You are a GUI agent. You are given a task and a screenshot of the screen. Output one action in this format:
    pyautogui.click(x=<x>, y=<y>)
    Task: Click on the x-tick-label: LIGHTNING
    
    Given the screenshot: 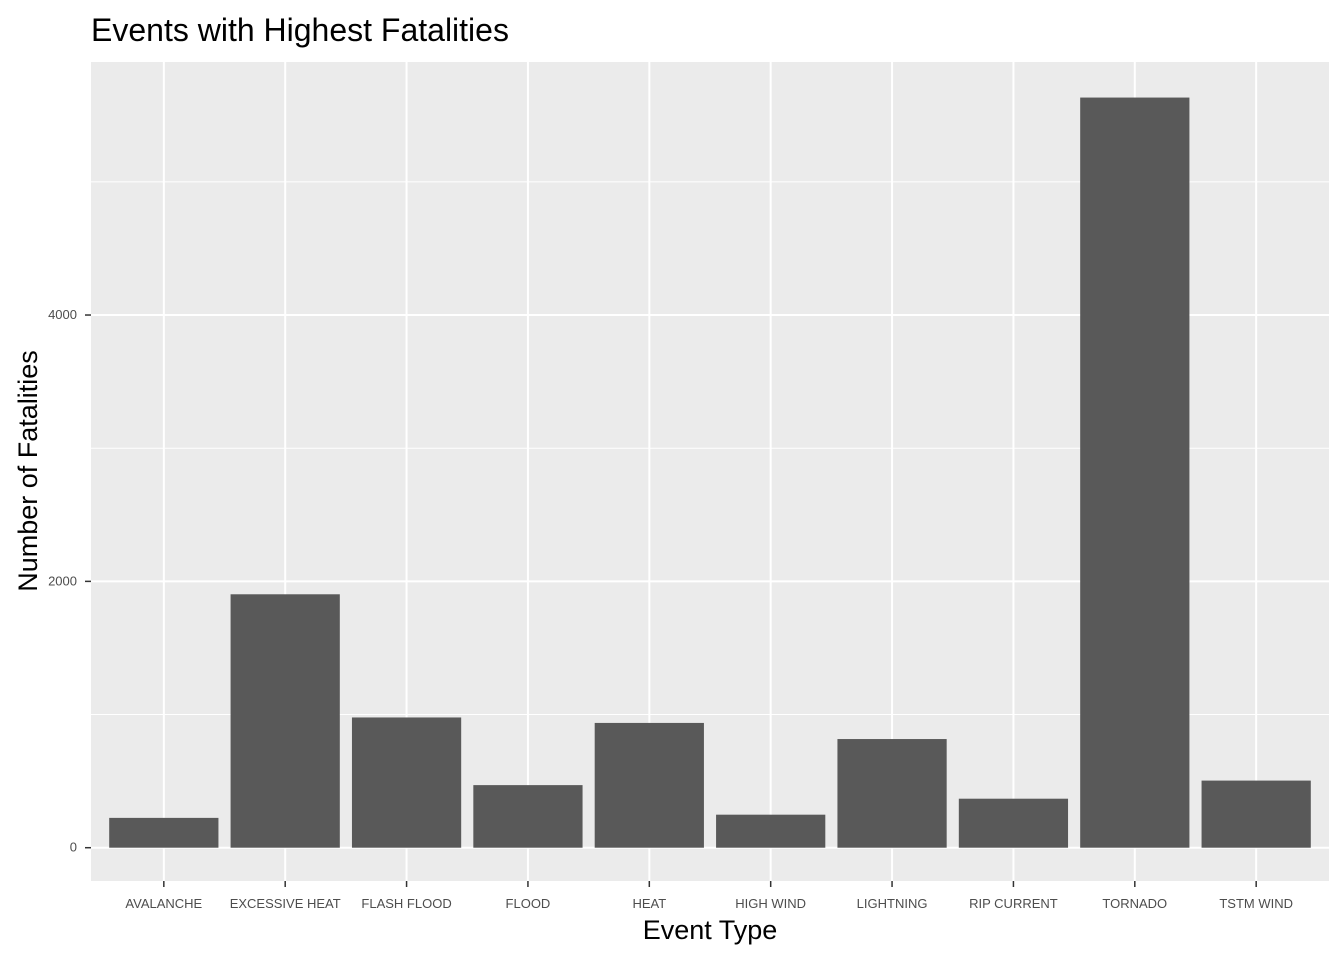 What is the action you would take?
    pyautogui.click(x=892, y=903)
    